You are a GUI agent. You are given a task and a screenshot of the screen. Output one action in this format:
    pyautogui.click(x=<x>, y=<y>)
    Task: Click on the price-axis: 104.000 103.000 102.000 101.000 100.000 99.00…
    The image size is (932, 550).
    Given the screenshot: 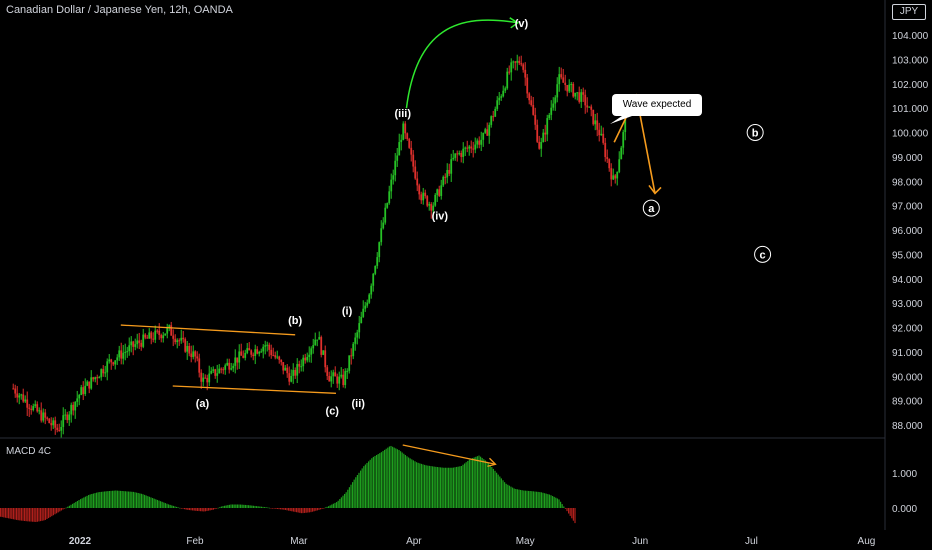 What is the action you would take?
    pyautogui.click(x=910, y=231)
    